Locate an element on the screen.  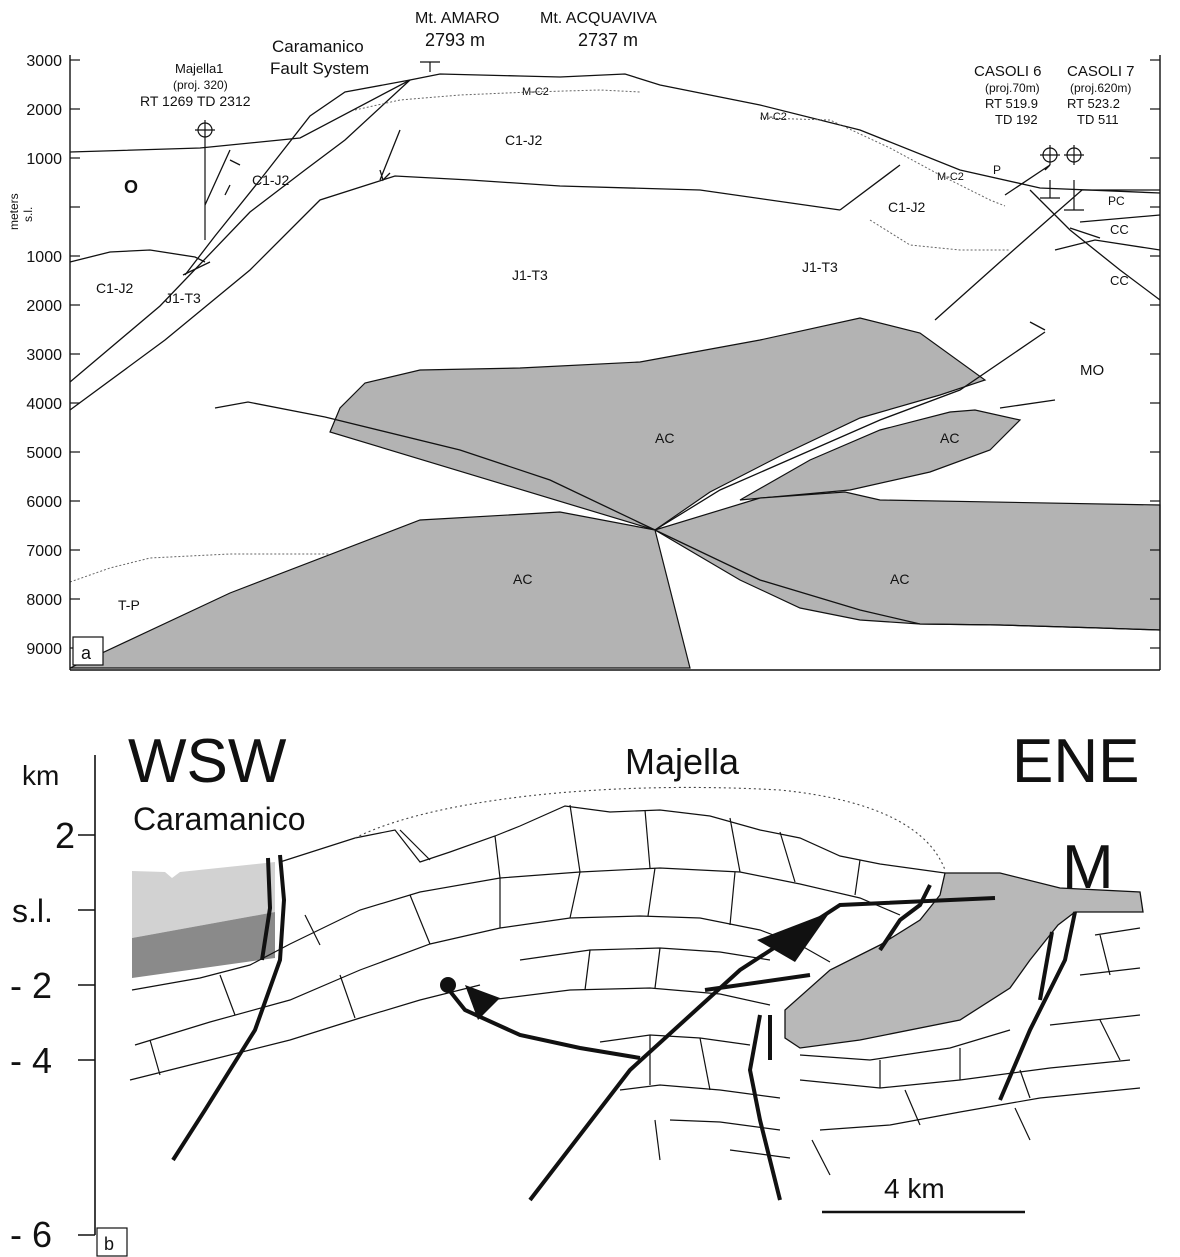
majella-dotted-arc is located at coordinates (650, 828).